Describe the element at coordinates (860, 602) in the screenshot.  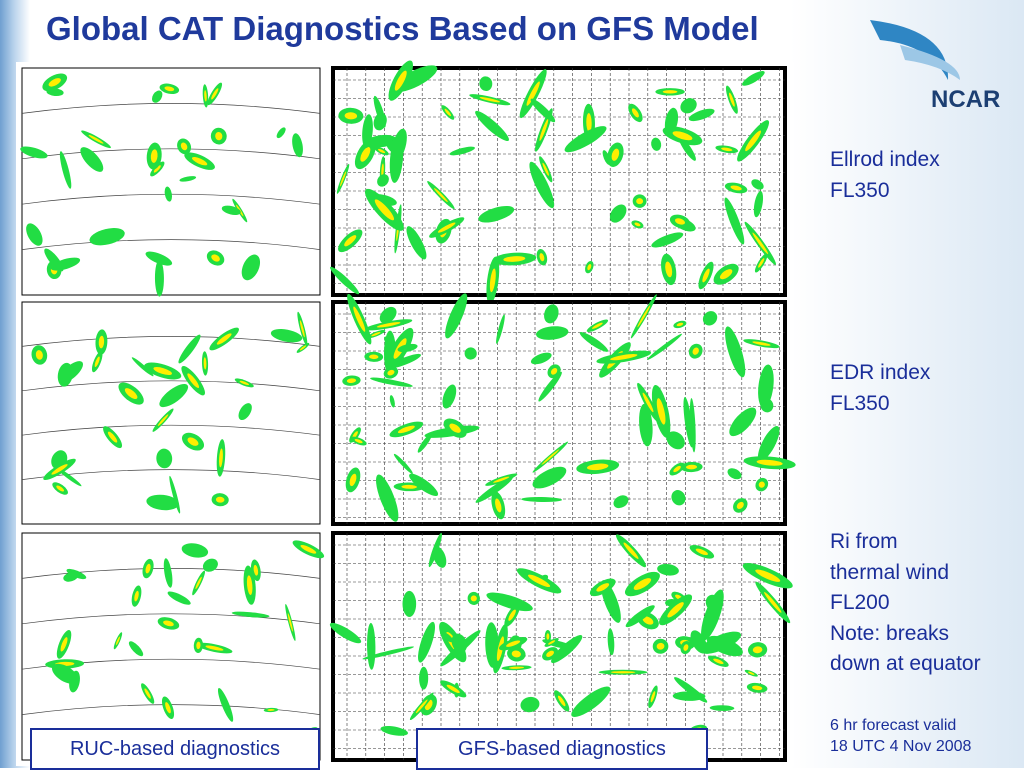
I see `label-line: FL200` at that location.